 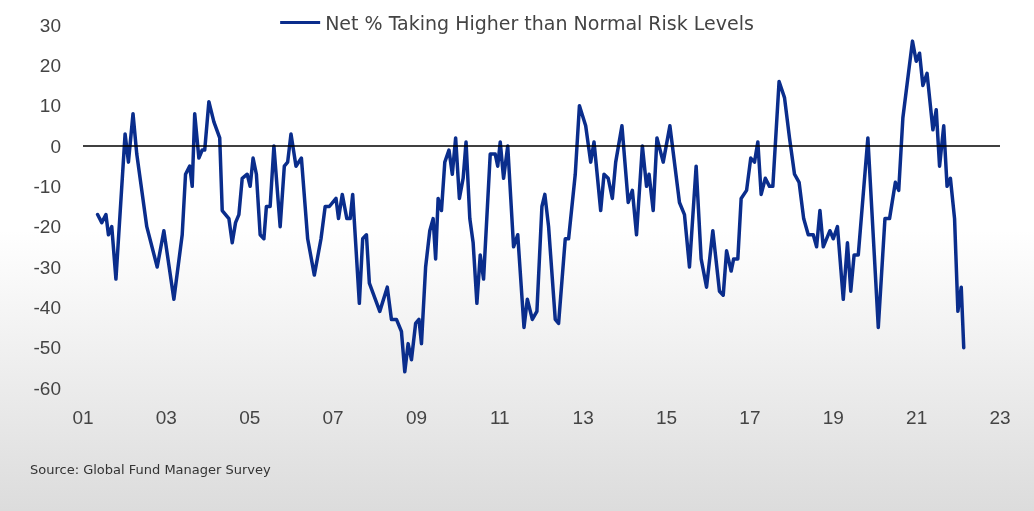 I want to click on x-tick-label: 05, so click(x=250, y=417).